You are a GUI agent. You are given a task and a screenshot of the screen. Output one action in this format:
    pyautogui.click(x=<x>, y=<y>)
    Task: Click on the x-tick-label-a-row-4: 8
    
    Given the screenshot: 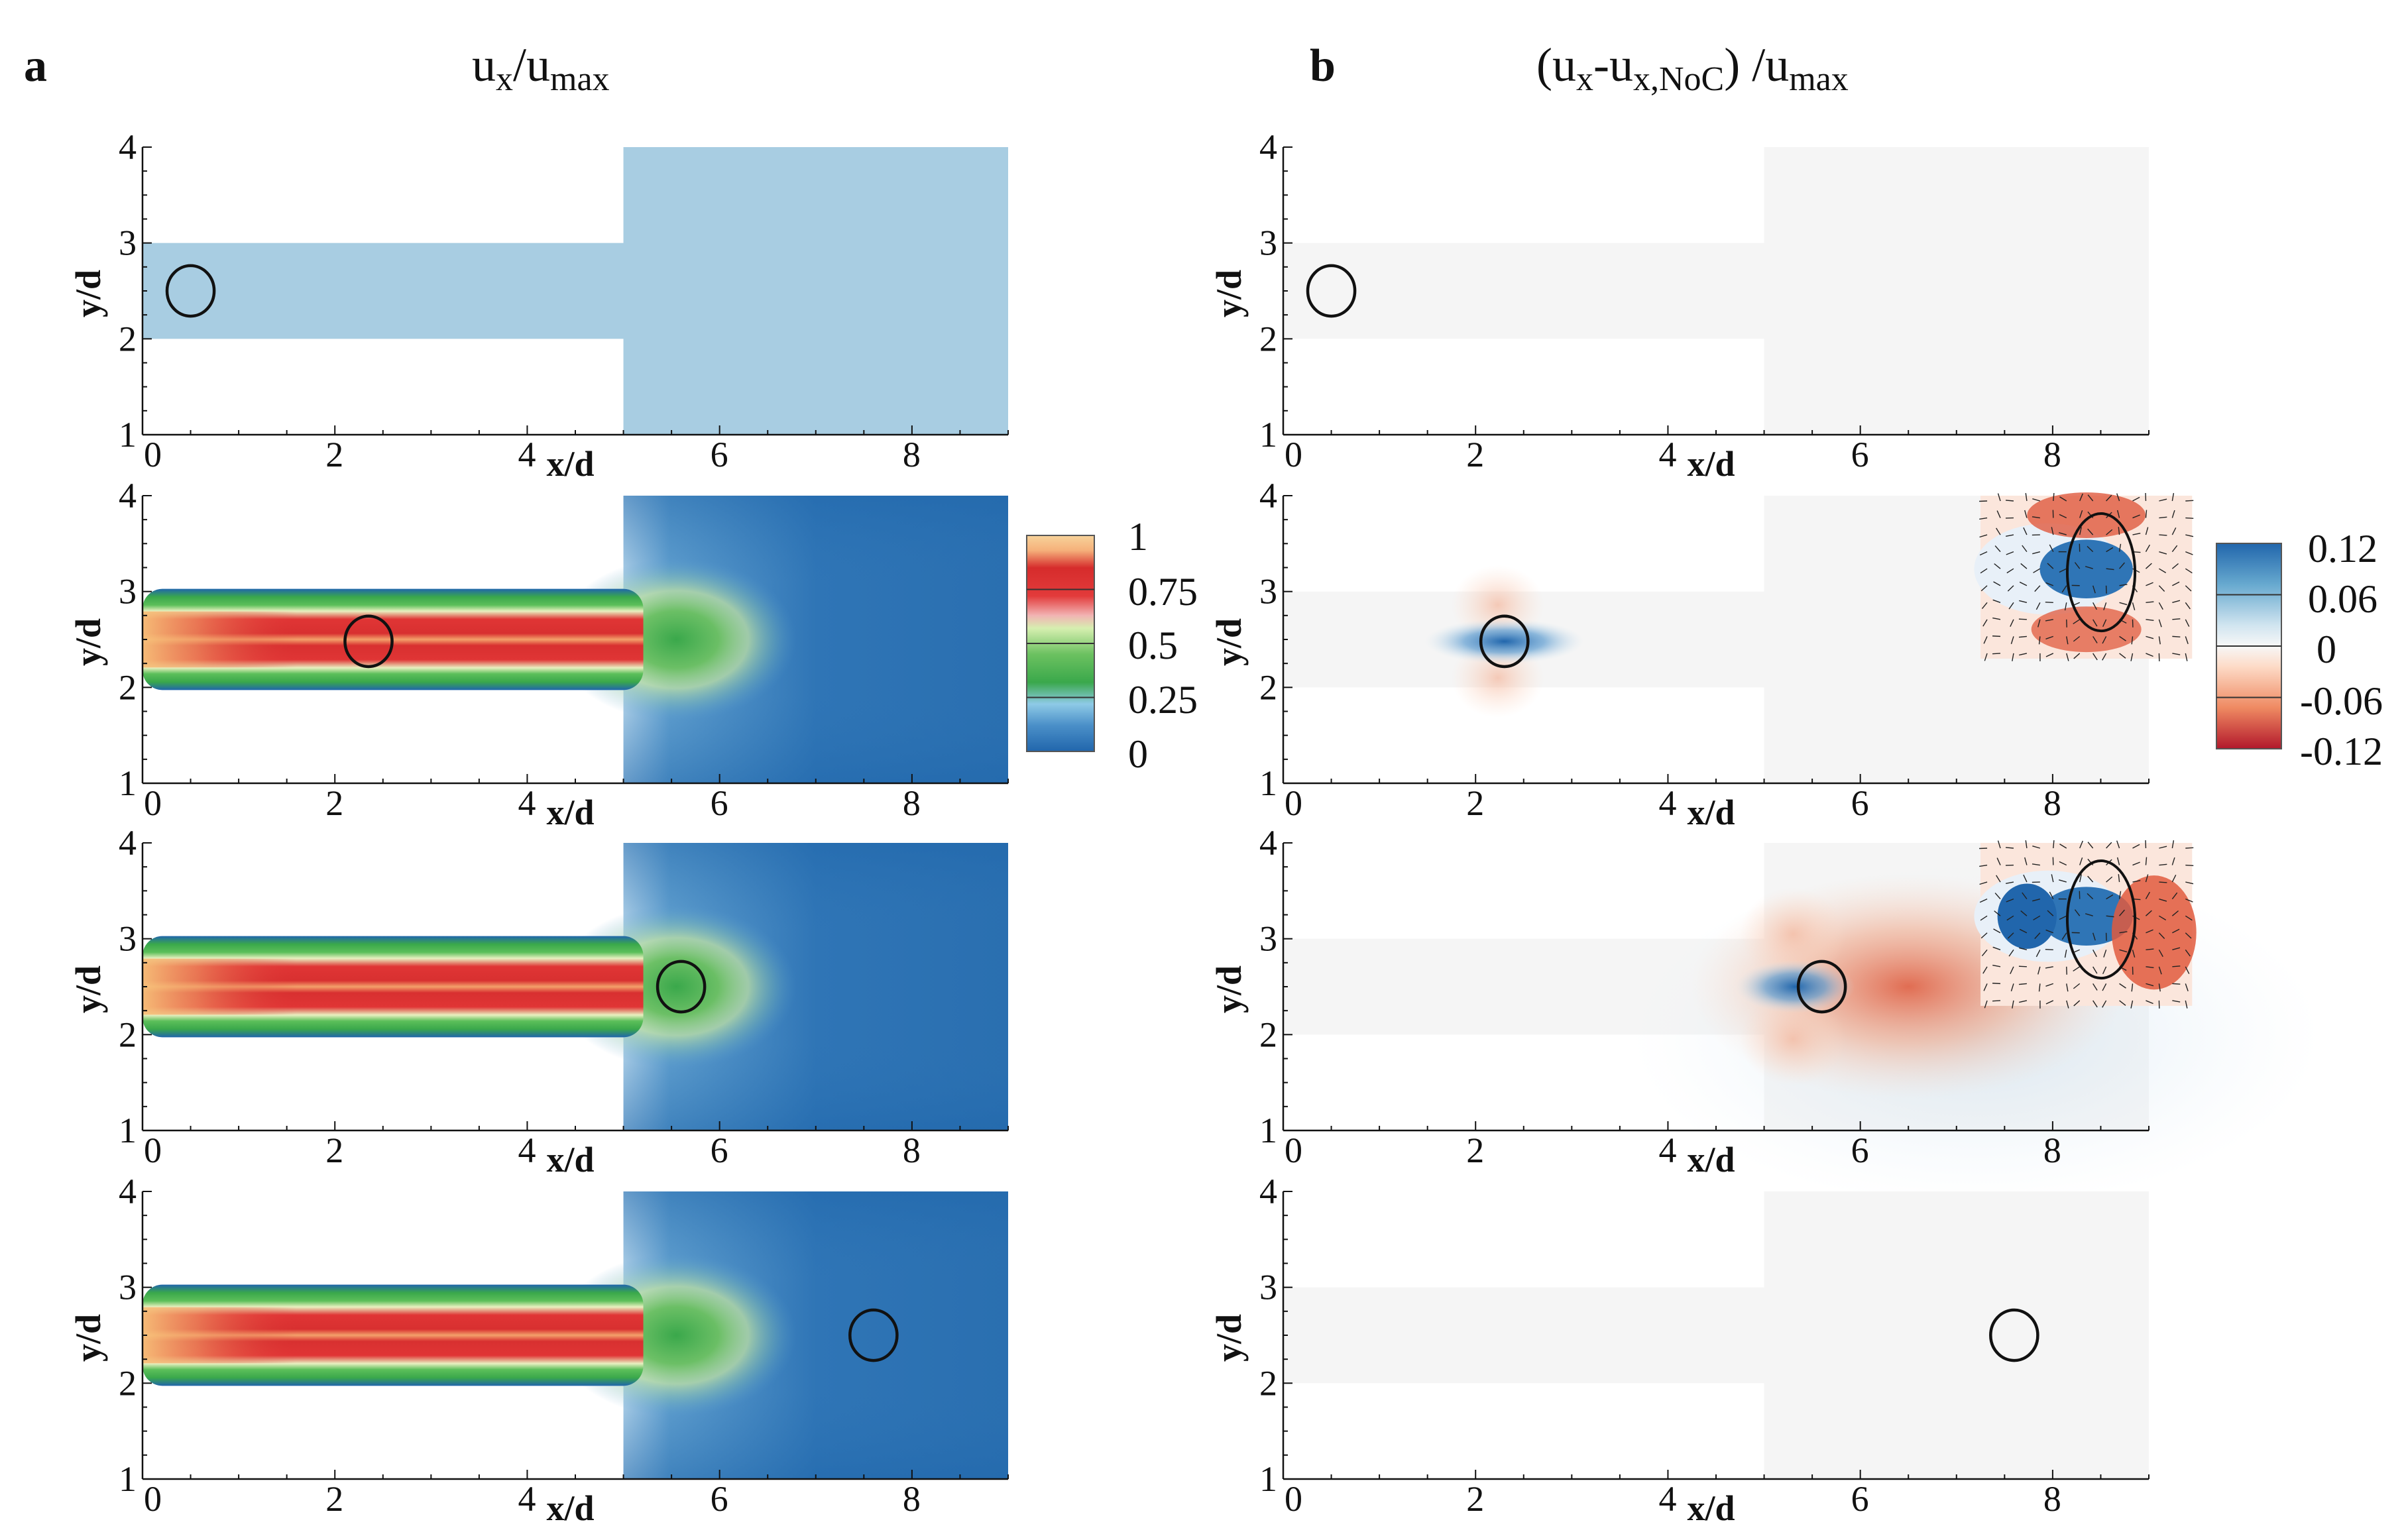 What is the action you would take?
    pyautogui.click(x=912, y=1499)
    